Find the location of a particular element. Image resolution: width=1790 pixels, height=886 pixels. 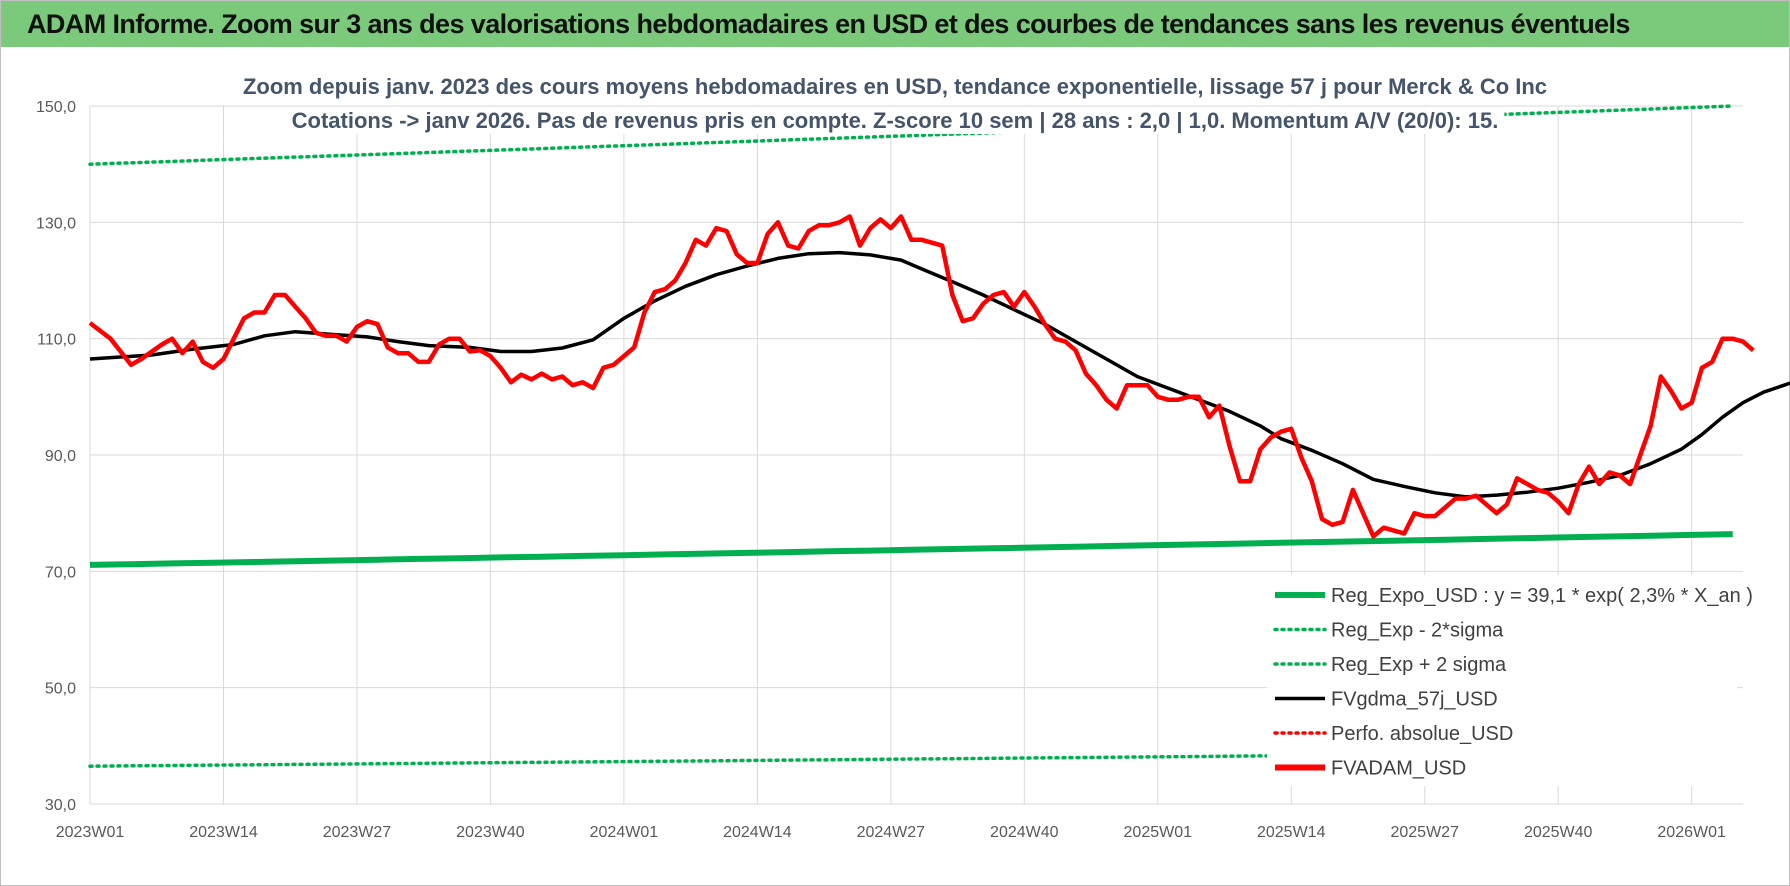

x-tick-label: 2023W40 is located at coordinates (490, 832).